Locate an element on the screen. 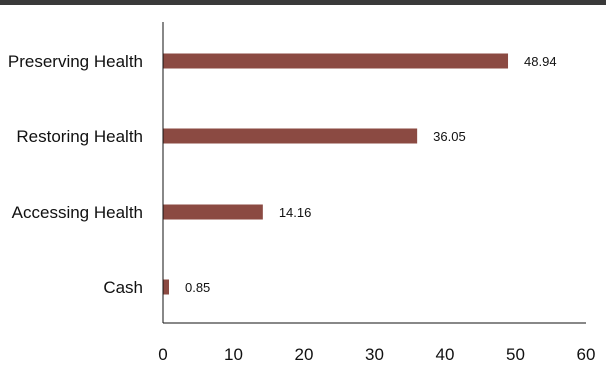  top-rule is located at coordinates (303, 2).